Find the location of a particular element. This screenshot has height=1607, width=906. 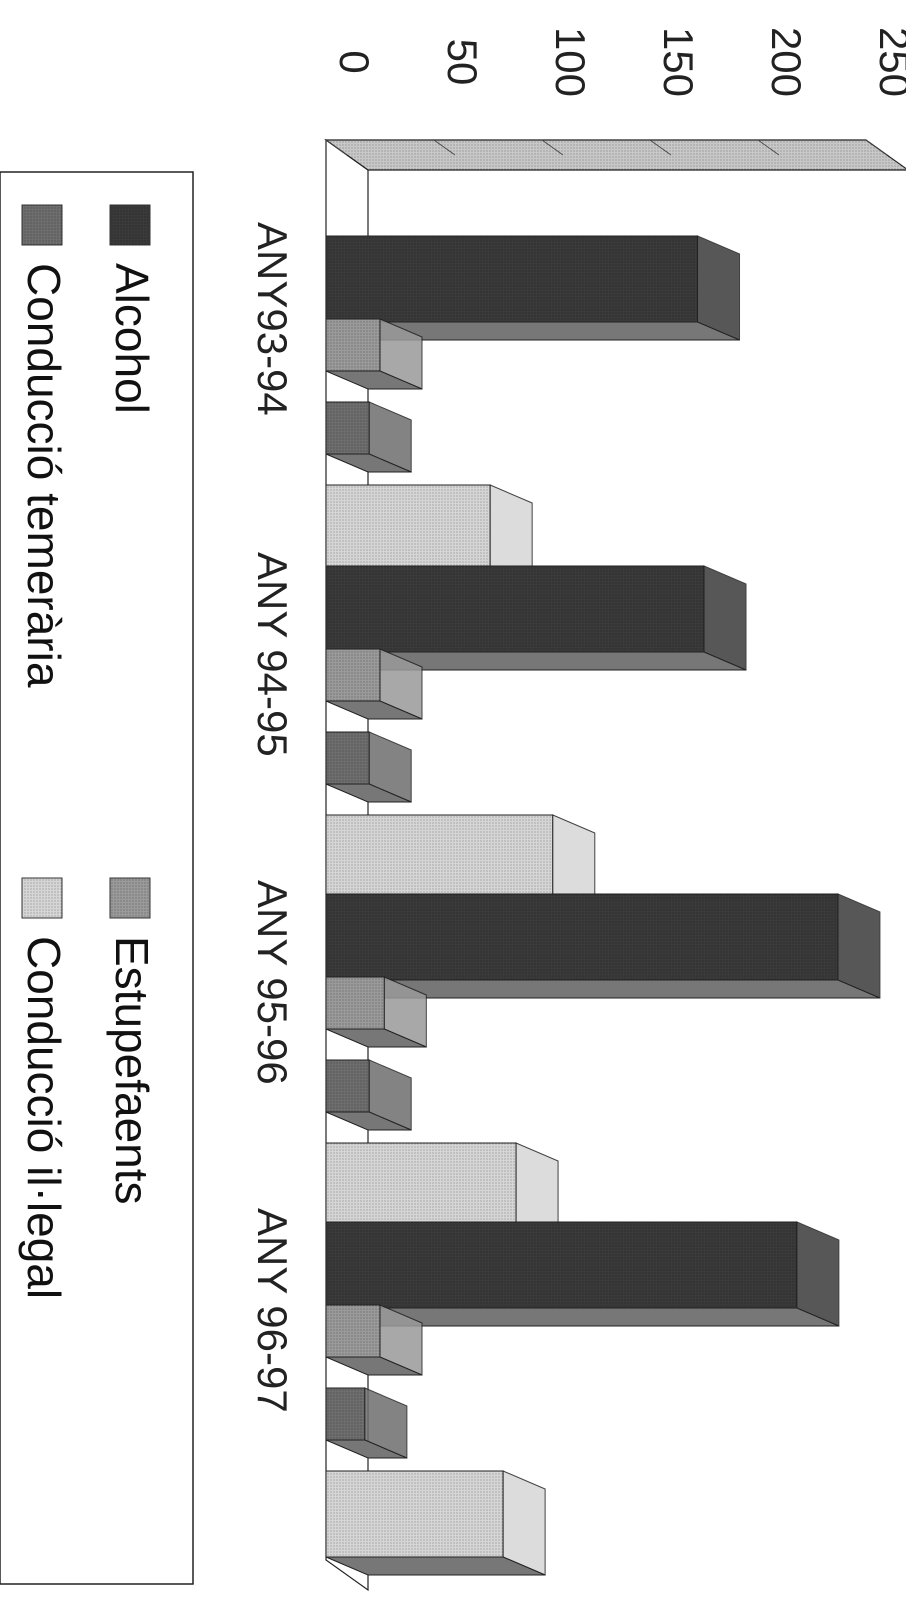

tick-label: 200 is located at coordinates (786, 62).